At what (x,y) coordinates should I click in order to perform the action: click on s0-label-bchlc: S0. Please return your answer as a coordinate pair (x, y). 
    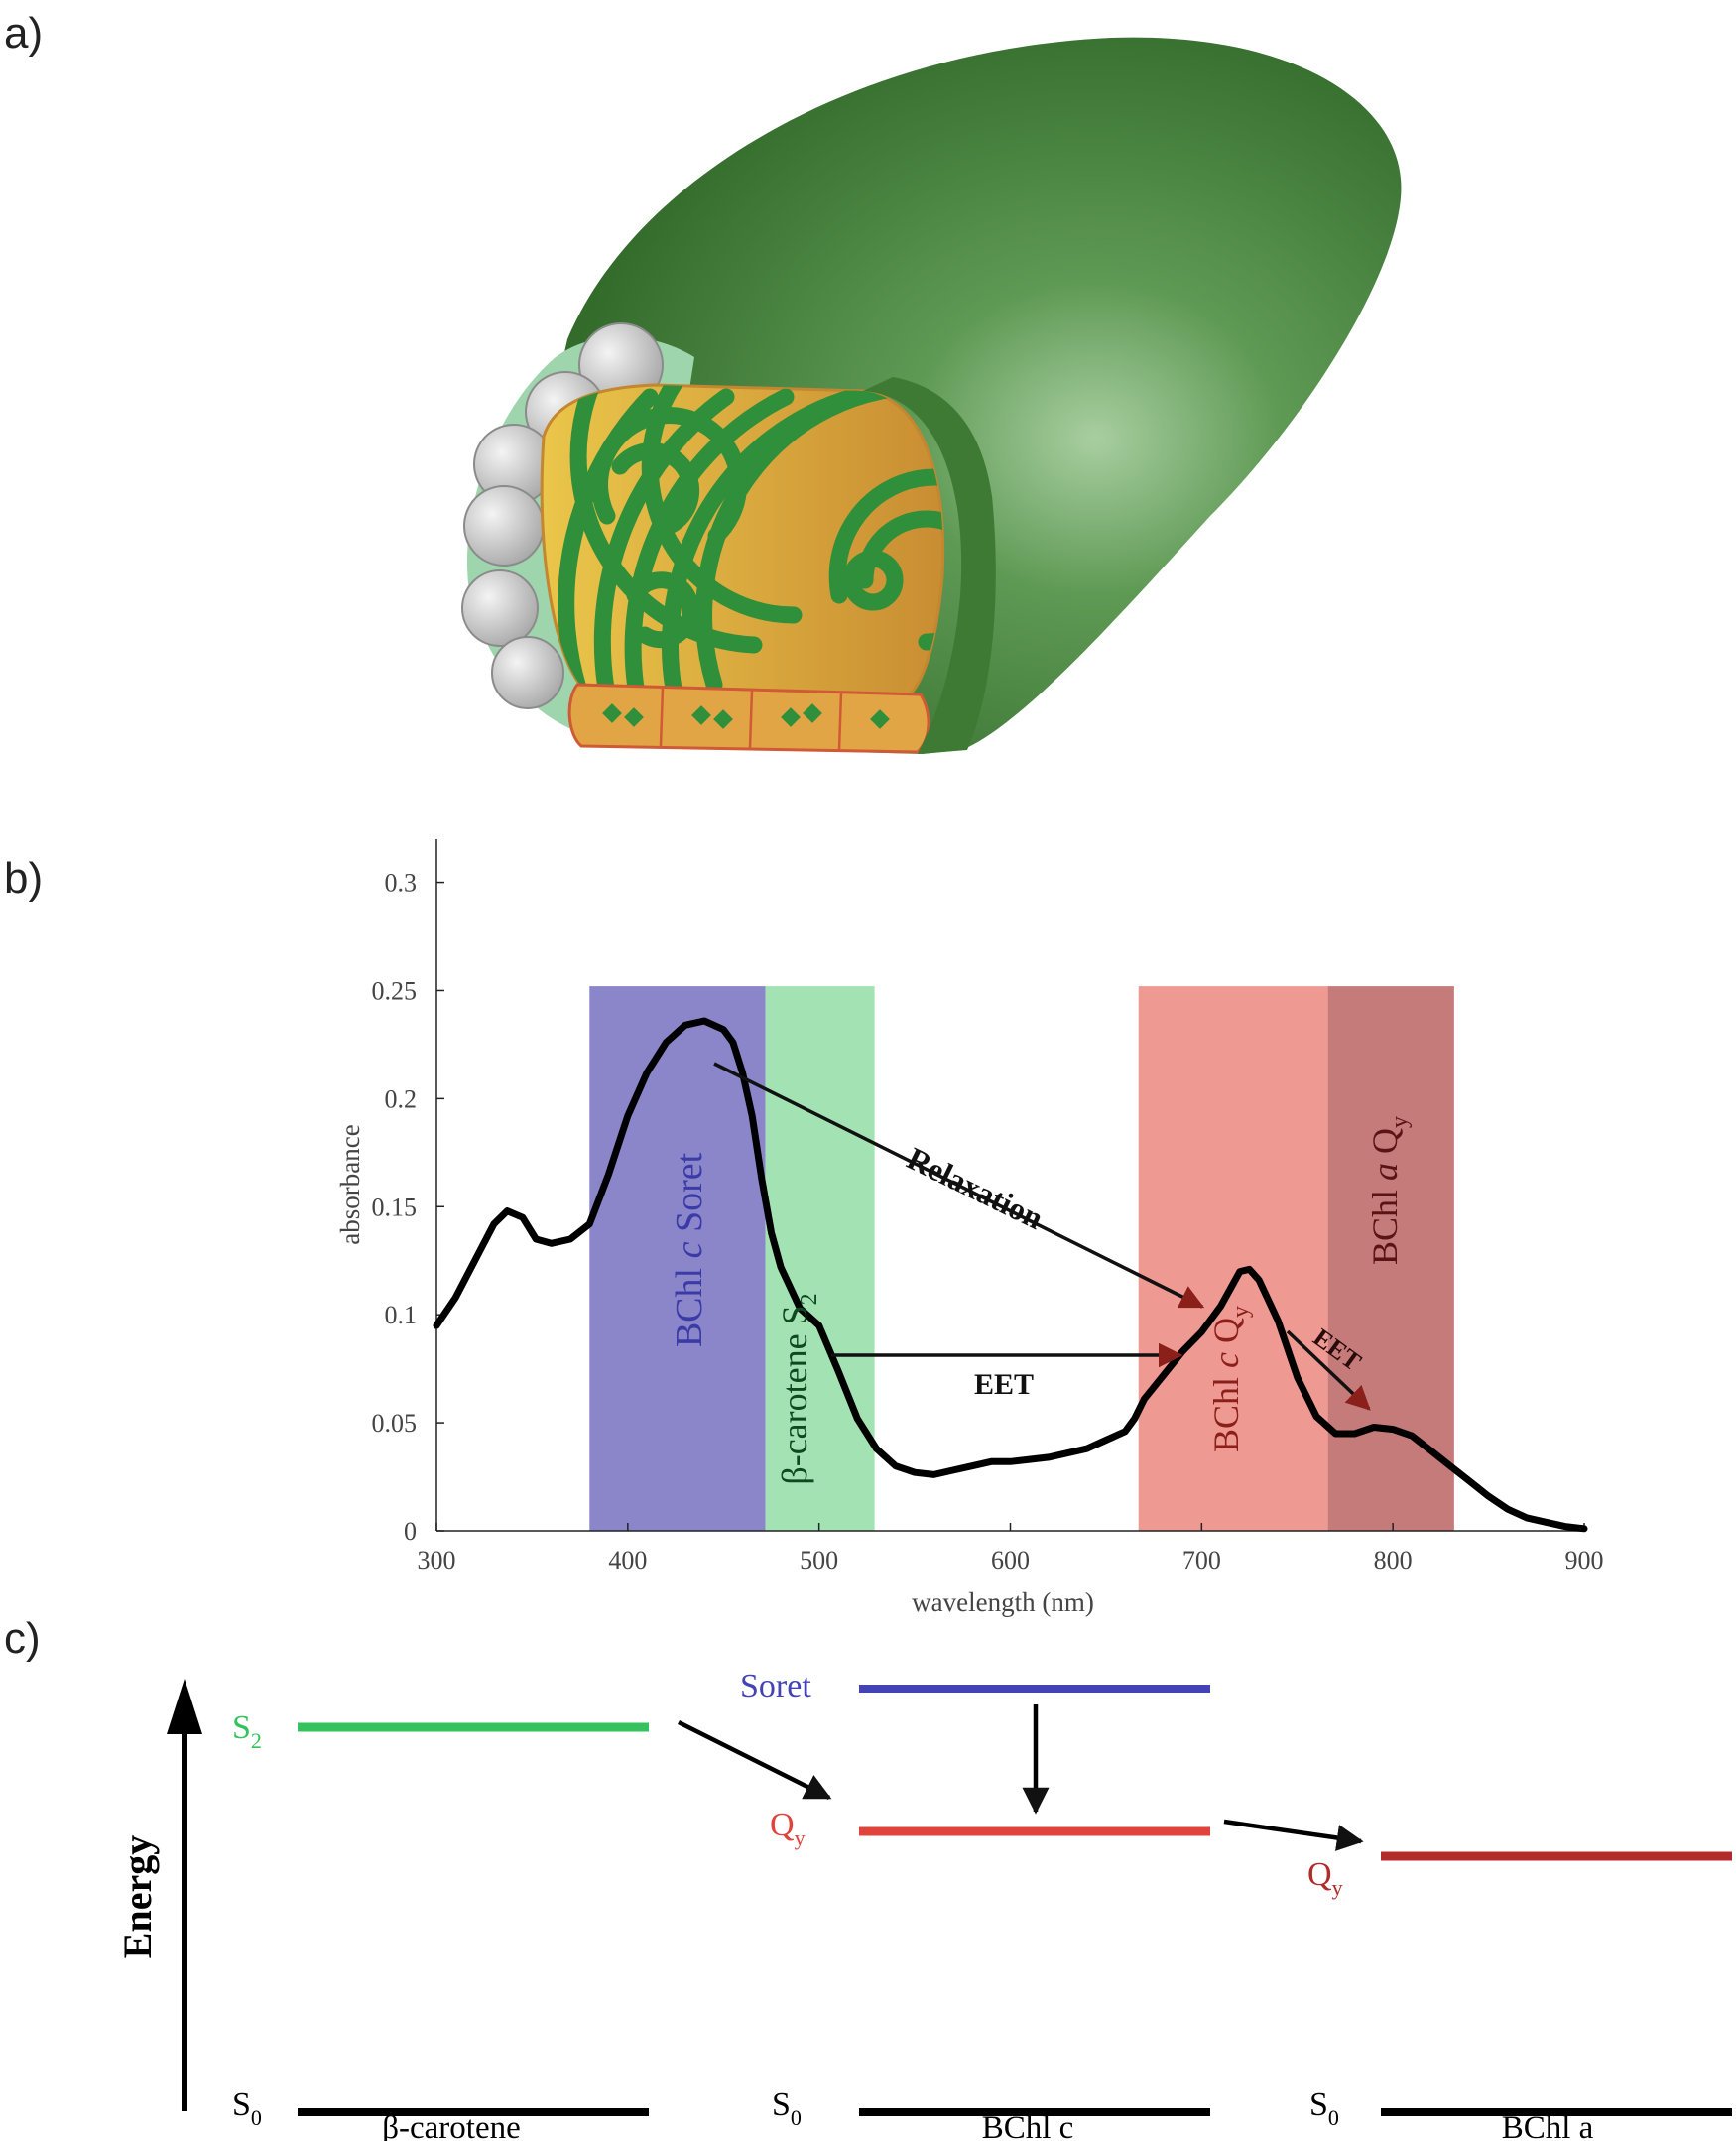
    Looking at the image, I should click on (787, 2108).